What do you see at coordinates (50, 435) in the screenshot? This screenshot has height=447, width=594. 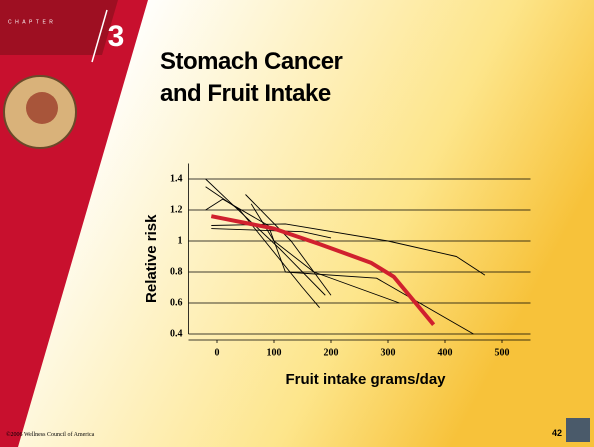 I see `footer: ©2006 Wellness Council of America` at bounding box center [50, 435].